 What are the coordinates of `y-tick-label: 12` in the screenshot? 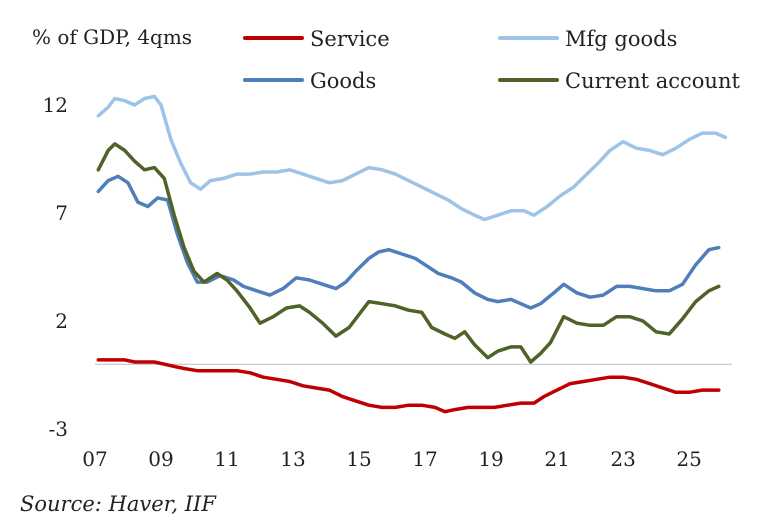 It's located at (55, 105).